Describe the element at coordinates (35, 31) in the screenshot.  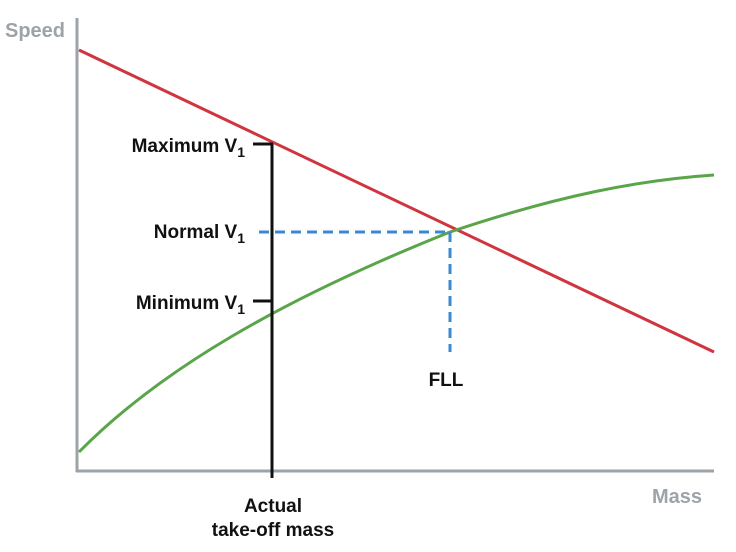
I see `y-axis-title: Speed` at that location.